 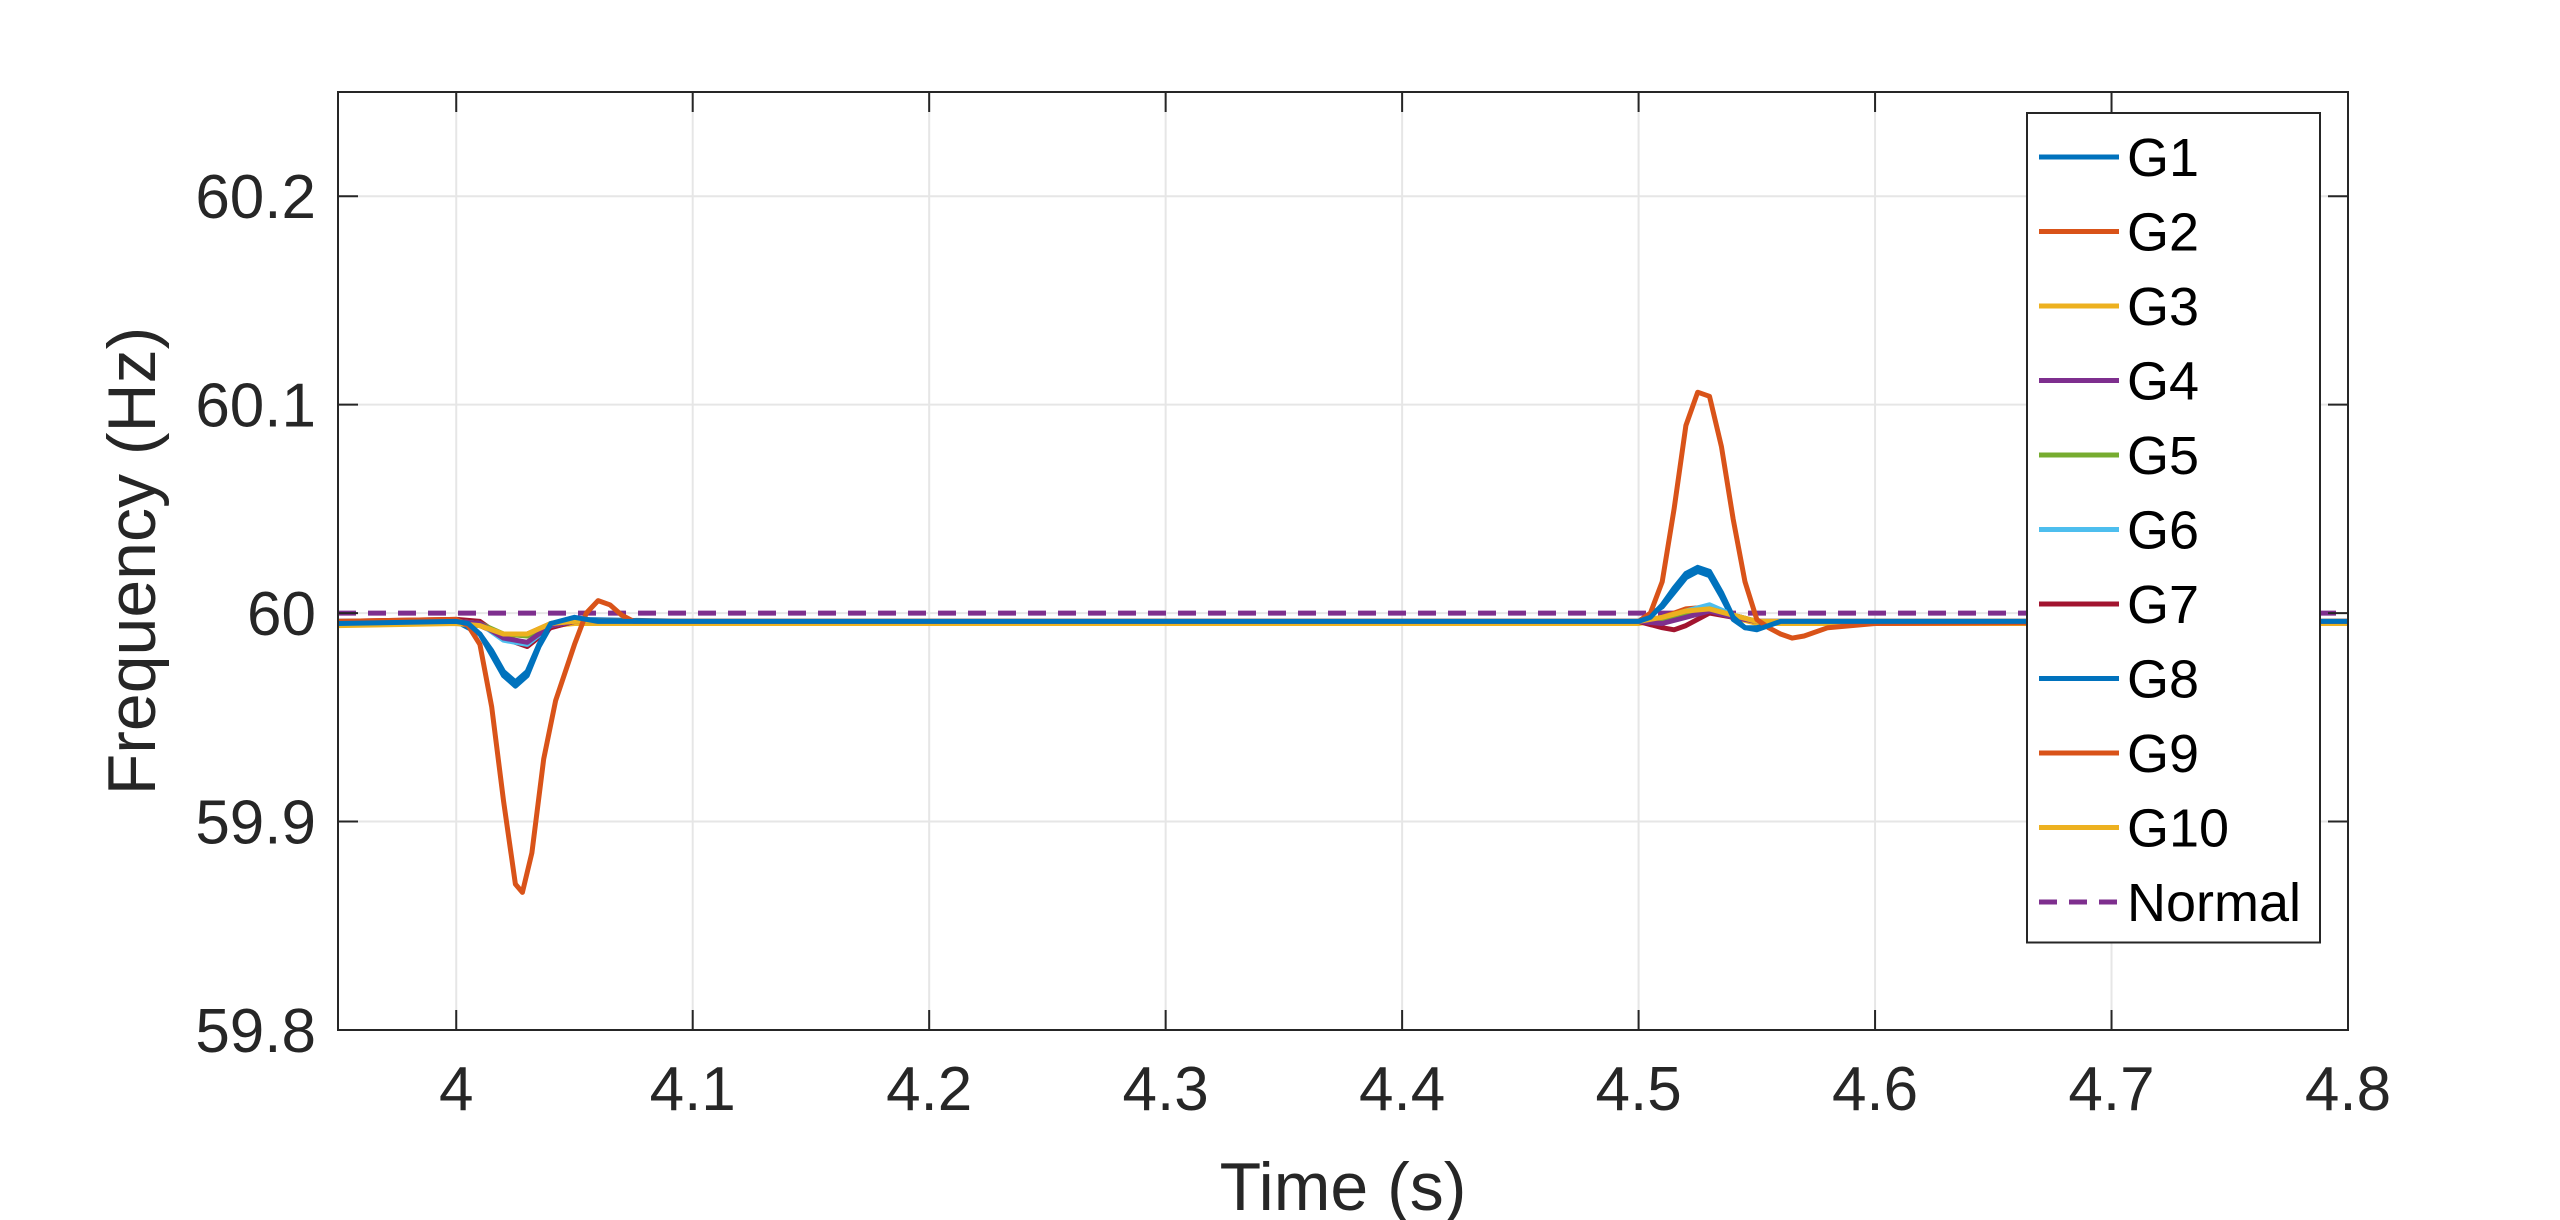 I want to click on legend-label-g2: G2, so click(x=2163, y=233).